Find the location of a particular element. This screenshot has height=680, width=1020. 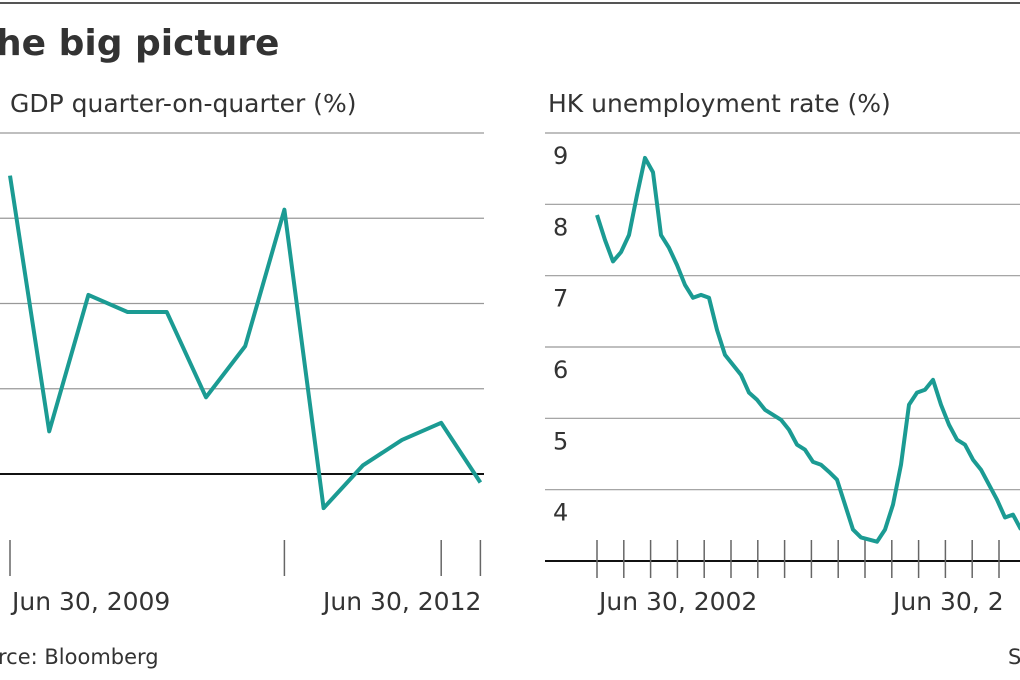

x-tick-label: Jun 30, 2012 is located at coordinates (401, 601).